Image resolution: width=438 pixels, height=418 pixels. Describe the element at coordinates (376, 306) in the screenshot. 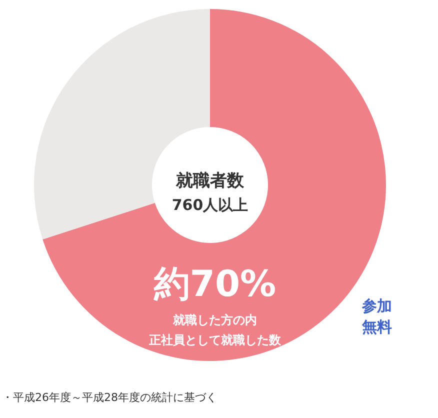

I see `text: 参加` at that location.